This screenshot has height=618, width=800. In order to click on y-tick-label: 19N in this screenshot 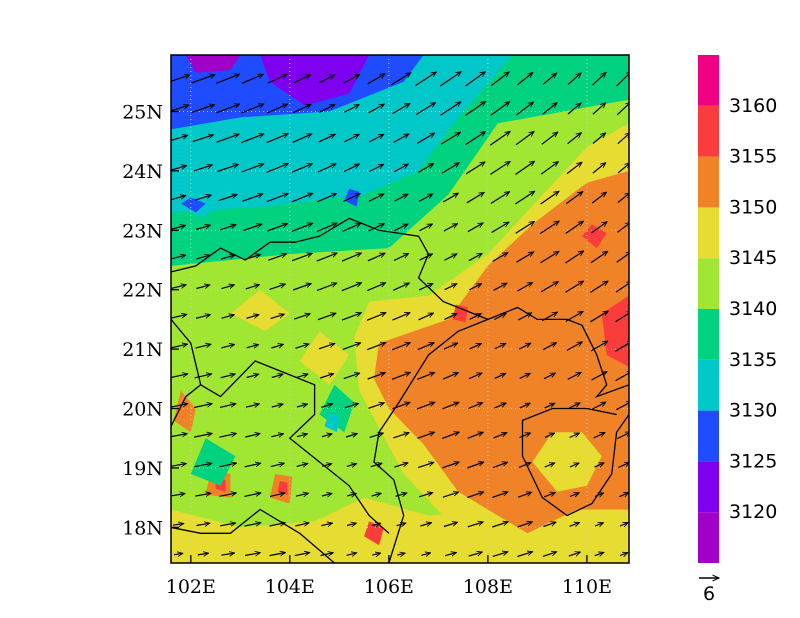, I will do `click(142, 469)`.